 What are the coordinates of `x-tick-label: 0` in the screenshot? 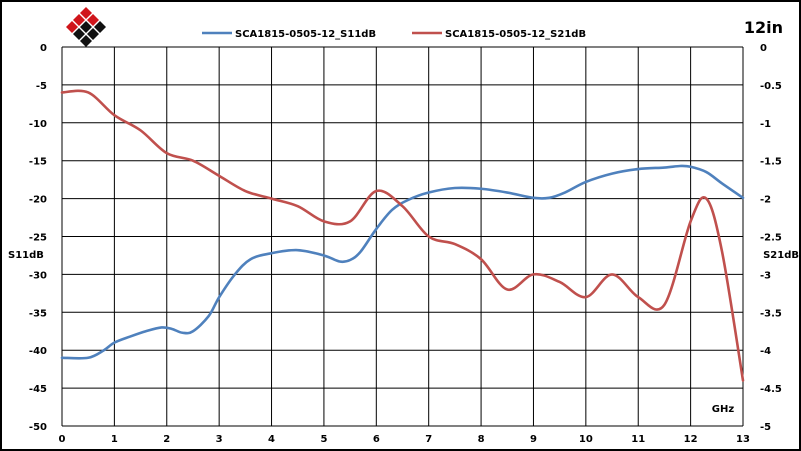 It's located at (62, 439).